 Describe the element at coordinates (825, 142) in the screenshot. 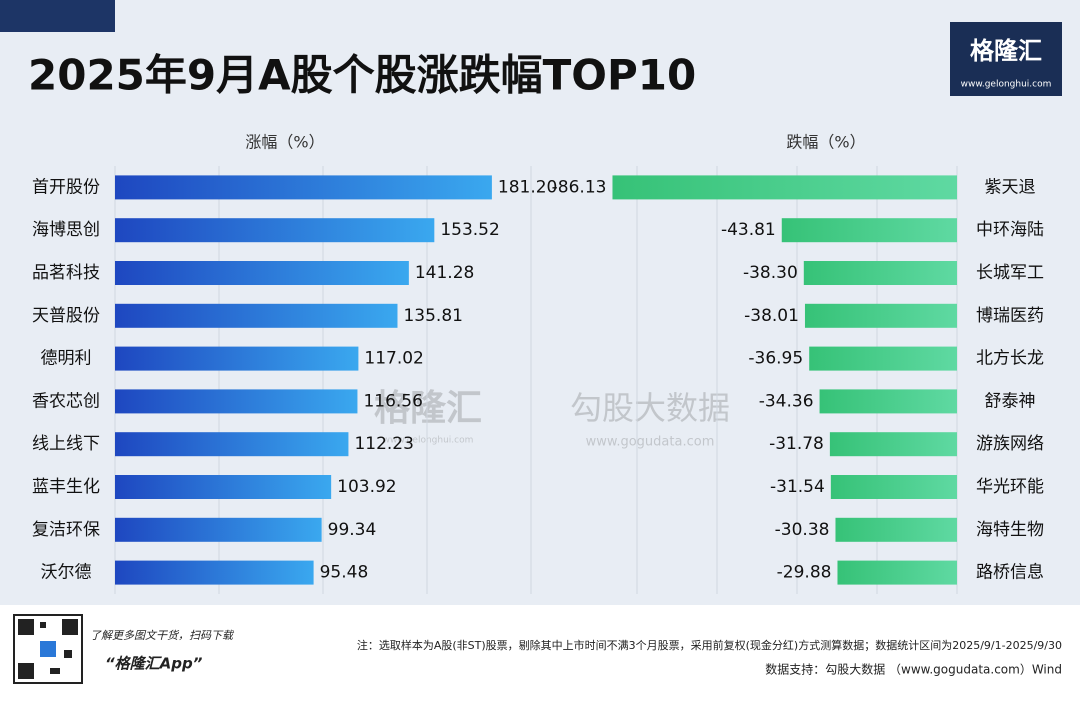

I see `axis-title: 跌幅（%）` at that location.